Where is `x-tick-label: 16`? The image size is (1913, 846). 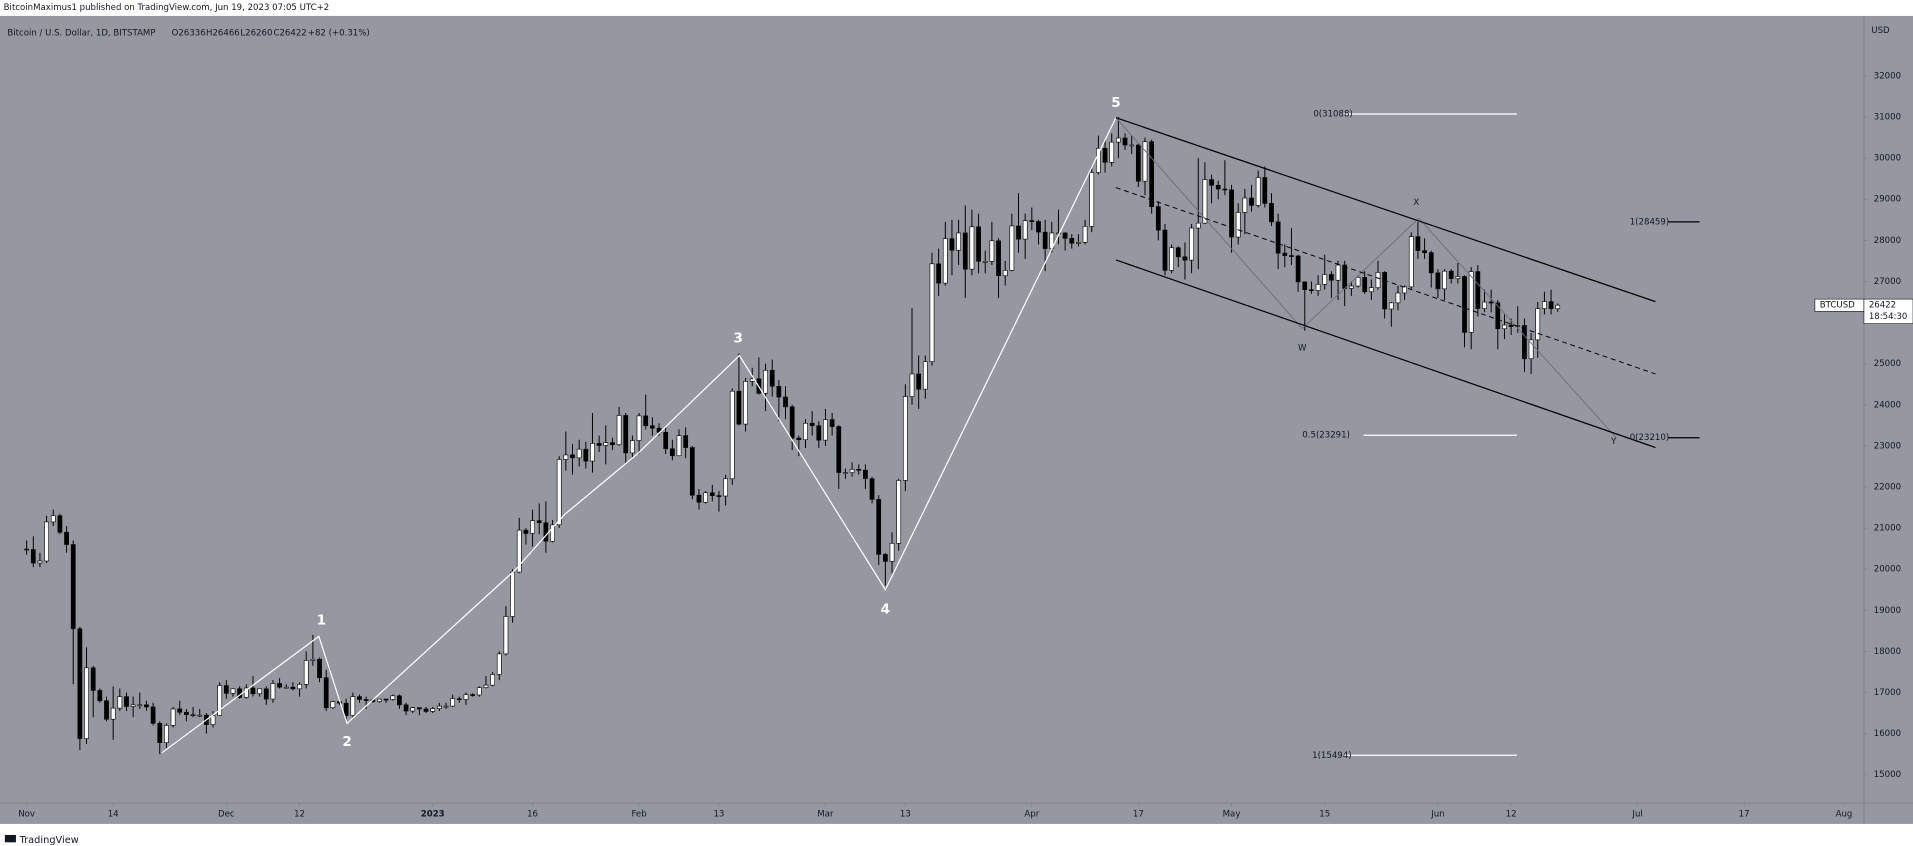
x-tick-label: 16 is located at coordinates (532, 815).